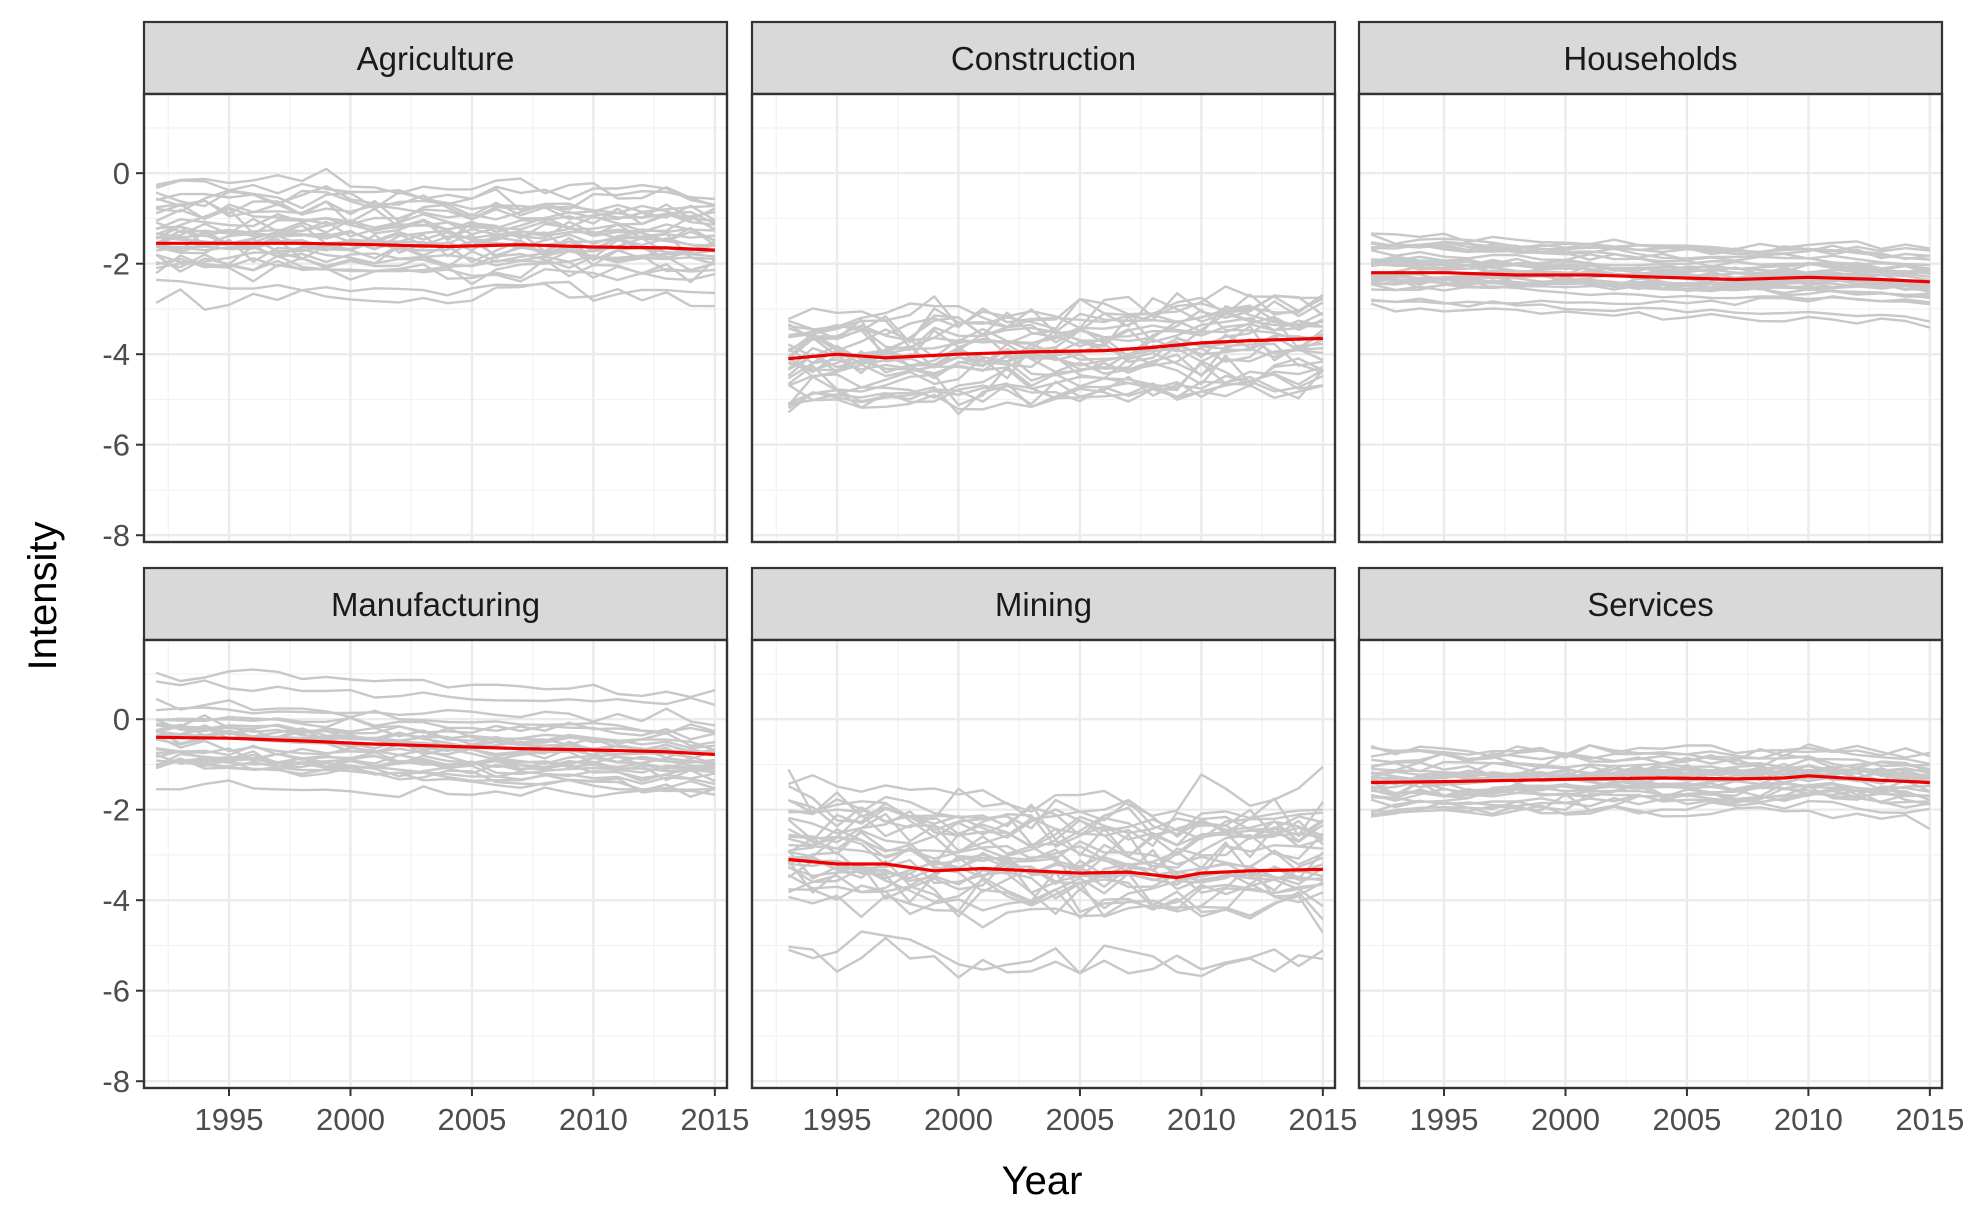 The image size is (1965, 1218). What do you see at coordinates (837, 1119) in the screenshot?
I see `x-tick-label: 1995` at bounding box center [837, 1119].